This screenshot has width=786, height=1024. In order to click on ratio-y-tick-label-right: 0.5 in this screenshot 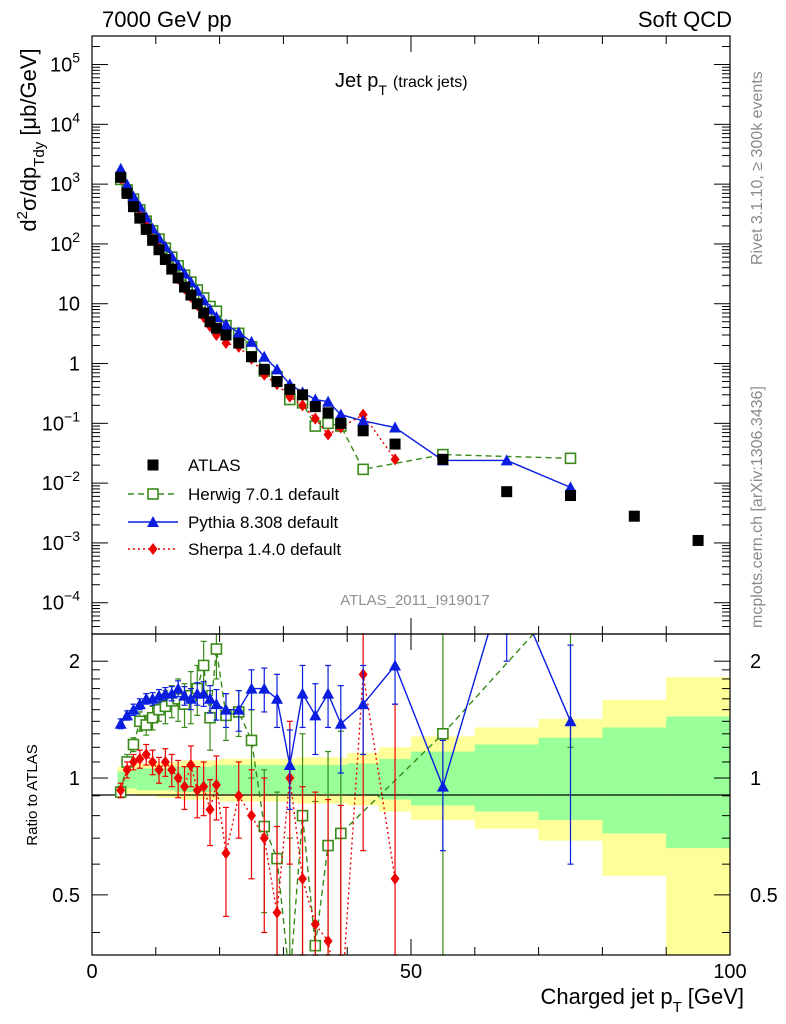, I will do `click(764, 896)`.